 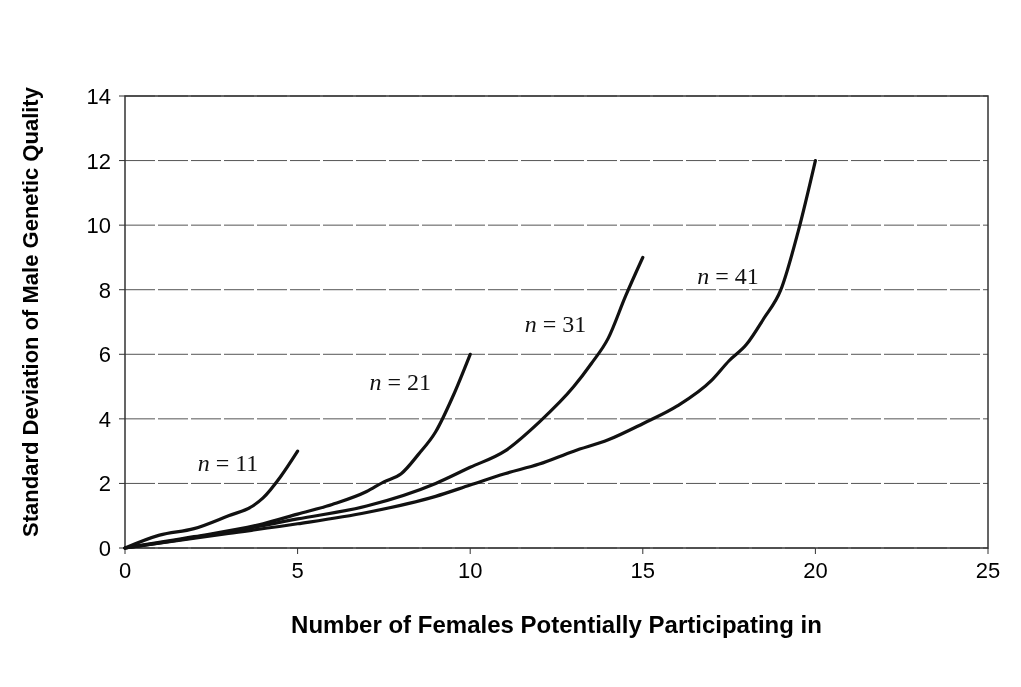 I want to click on y-tick-label: 14, so click(x=98, y=96).